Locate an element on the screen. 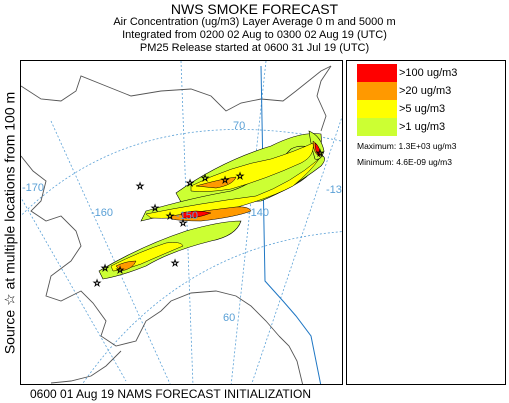 This screenshot has width=509, height=403. lat70-line is located at coordinates (181, 173).